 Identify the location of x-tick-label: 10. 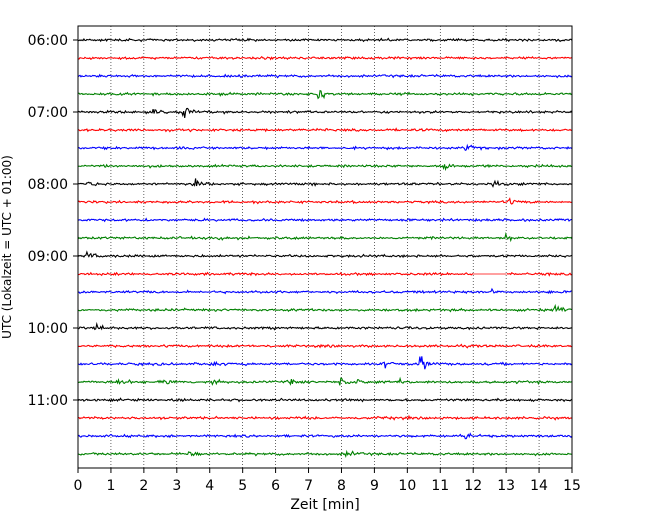
(407, 486).